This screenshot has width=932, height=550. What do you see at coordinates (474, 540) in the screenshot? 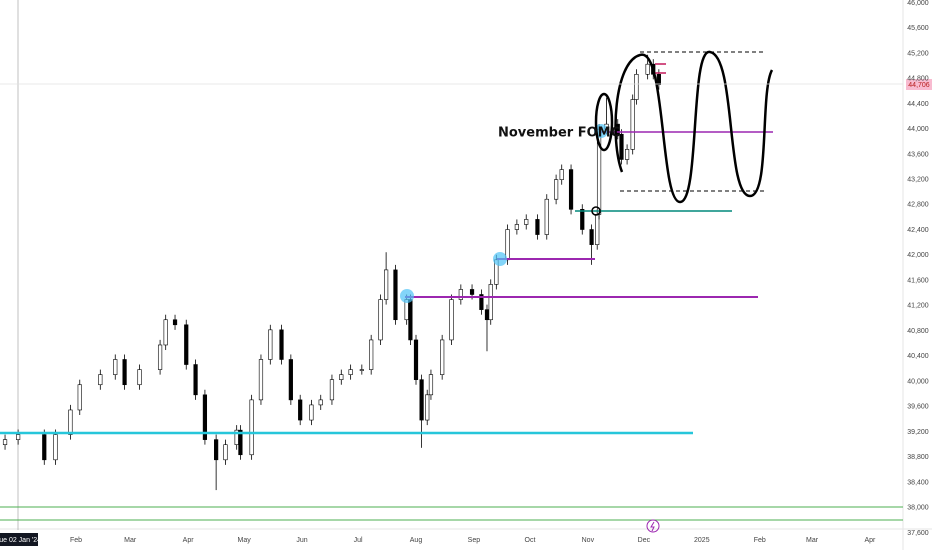
I see `x-tick-label: Sep` at bounding box center [474, 540].